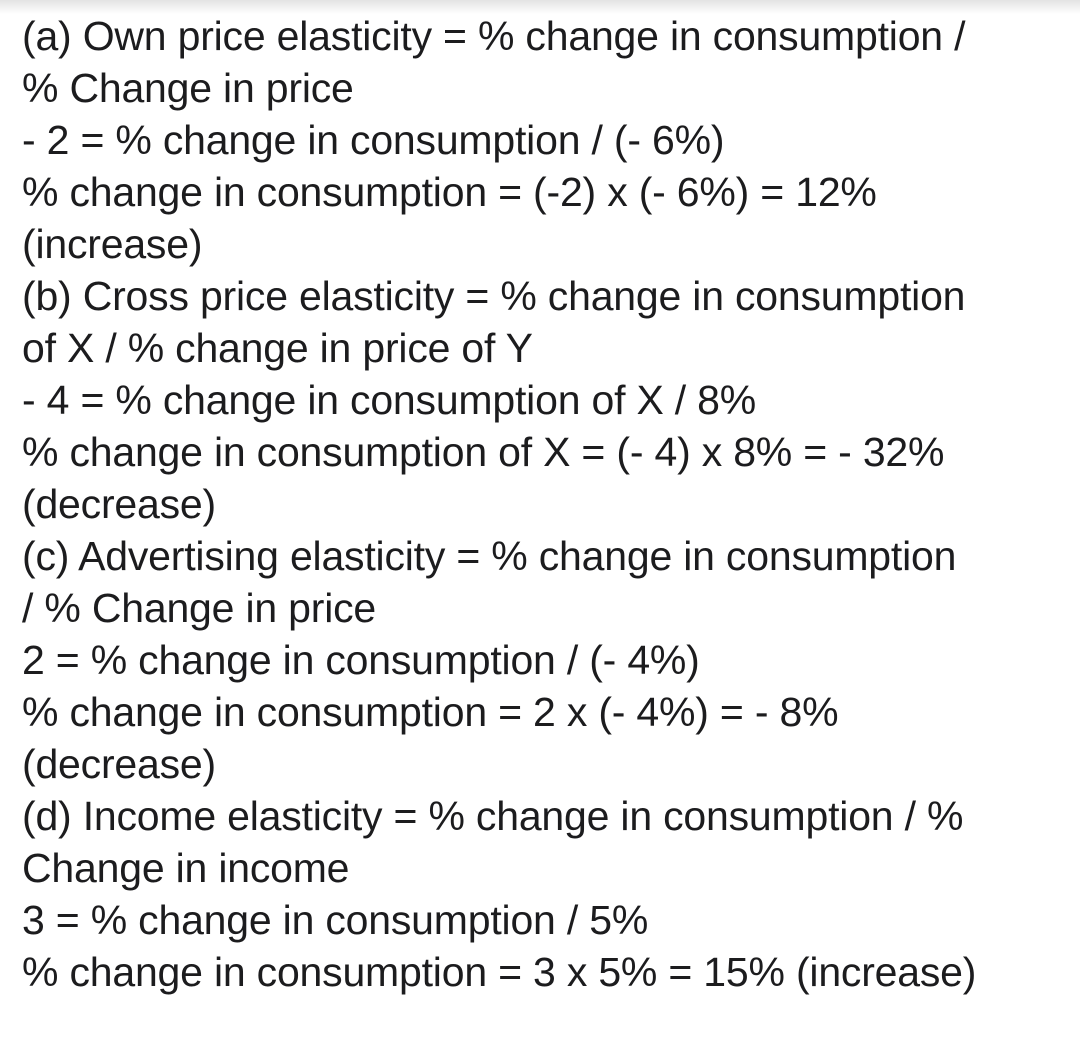 The width and height of the screenshot is (1080, 1044). I want to click on text-line: % Change in price, so click(188, 88).